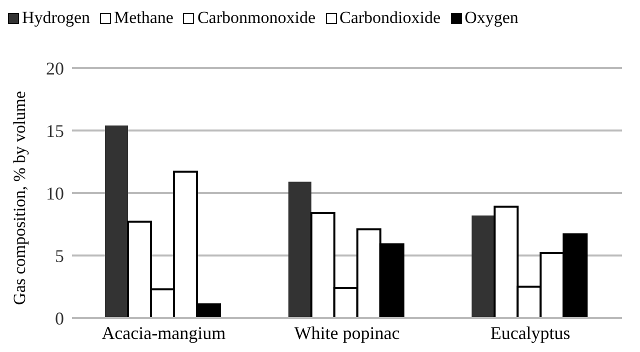  What do you see at coordinates (530, 332) in the screenshot?
I see `x-tick-label: Eucalyptus` at bounding box center [530, 332].